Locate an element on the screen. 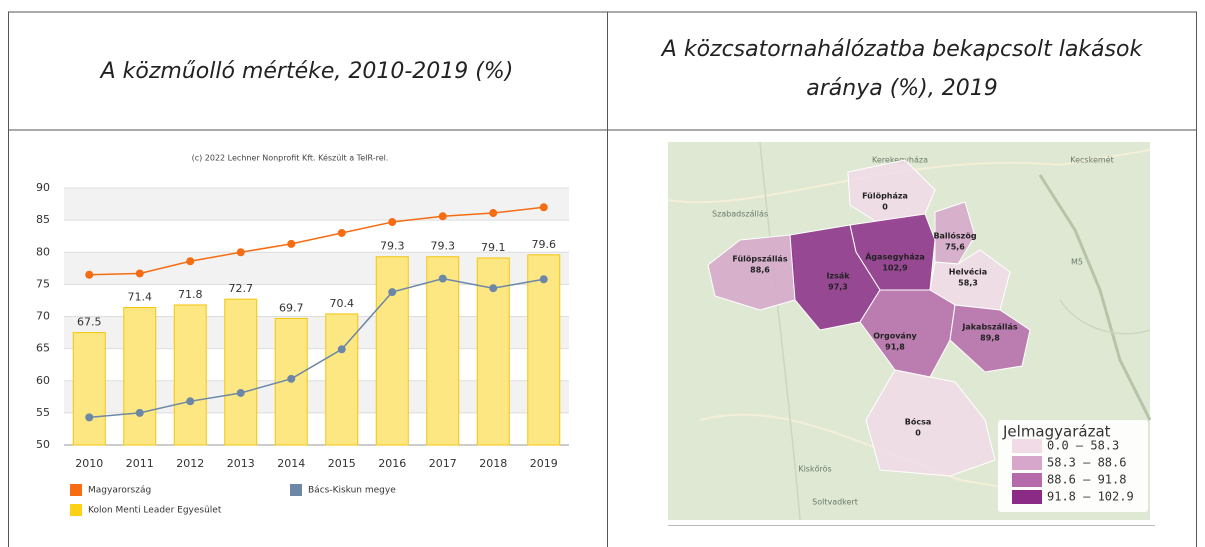 The width and height of the screenshot is (1205, 547). y-tick-label: 75 is located at coordinates (43, 283).